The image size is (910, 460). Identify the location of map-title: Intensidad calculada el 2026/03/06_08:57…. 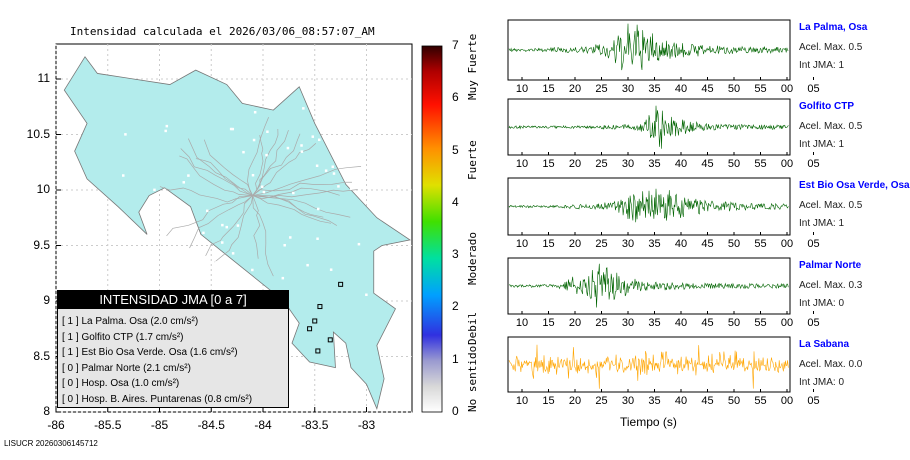
(222, 31).